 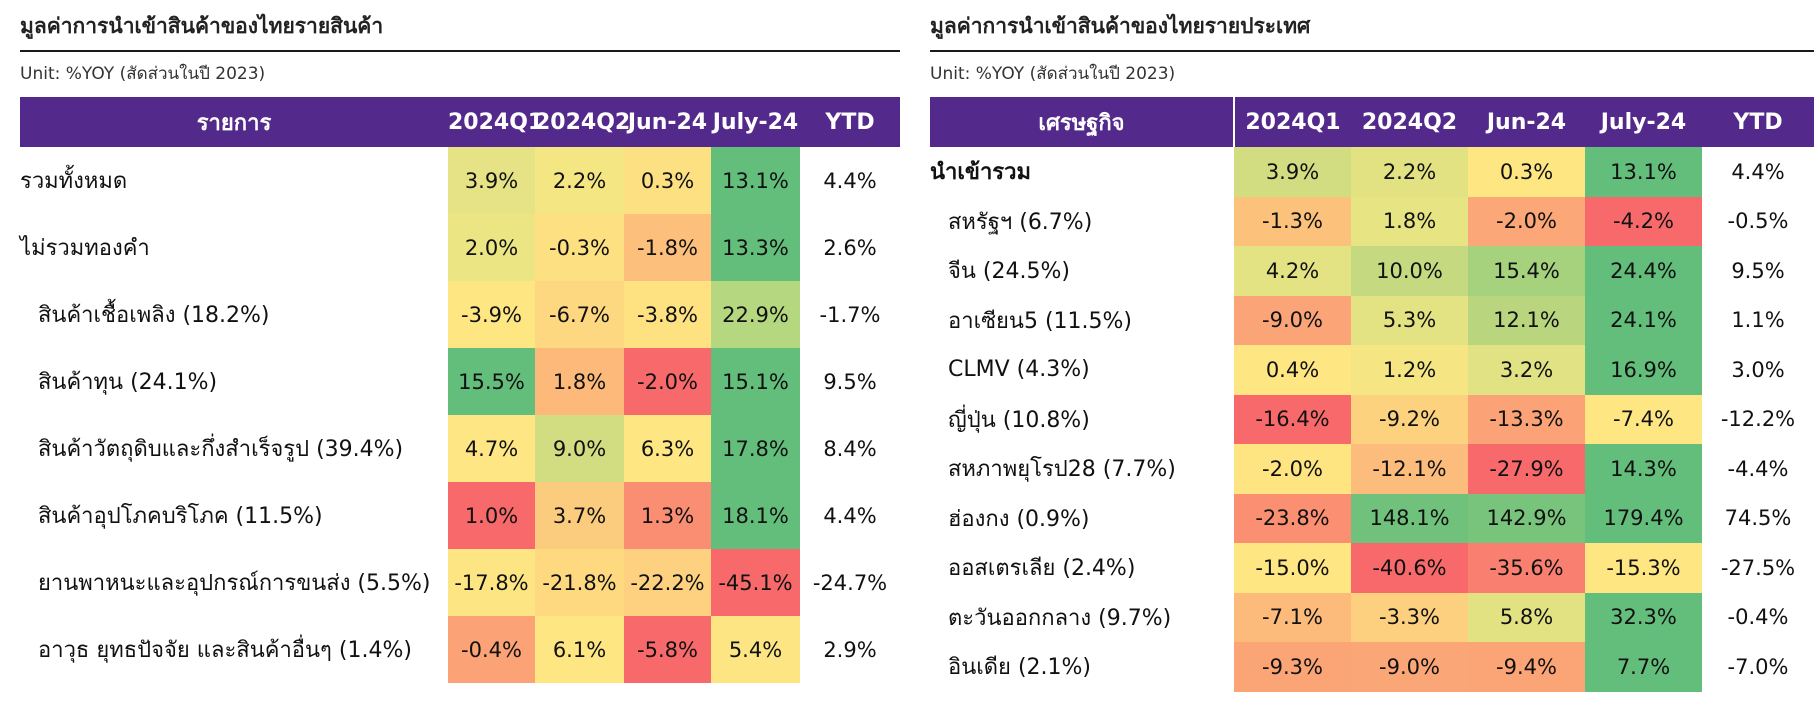 I want to click on row-label: สินค้าทุน (24.1%), so click(x=128, y=382).